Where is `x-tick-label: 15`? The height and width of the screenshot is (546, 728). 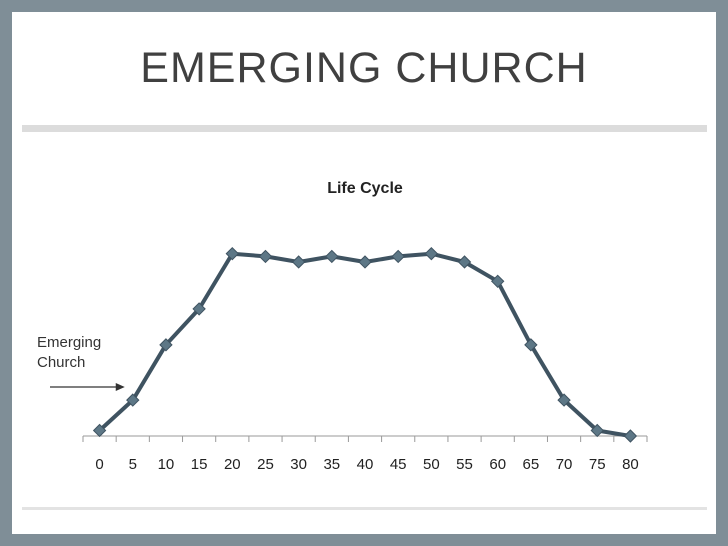 x-tick-label: 15 is located at coordinates (199, 464).